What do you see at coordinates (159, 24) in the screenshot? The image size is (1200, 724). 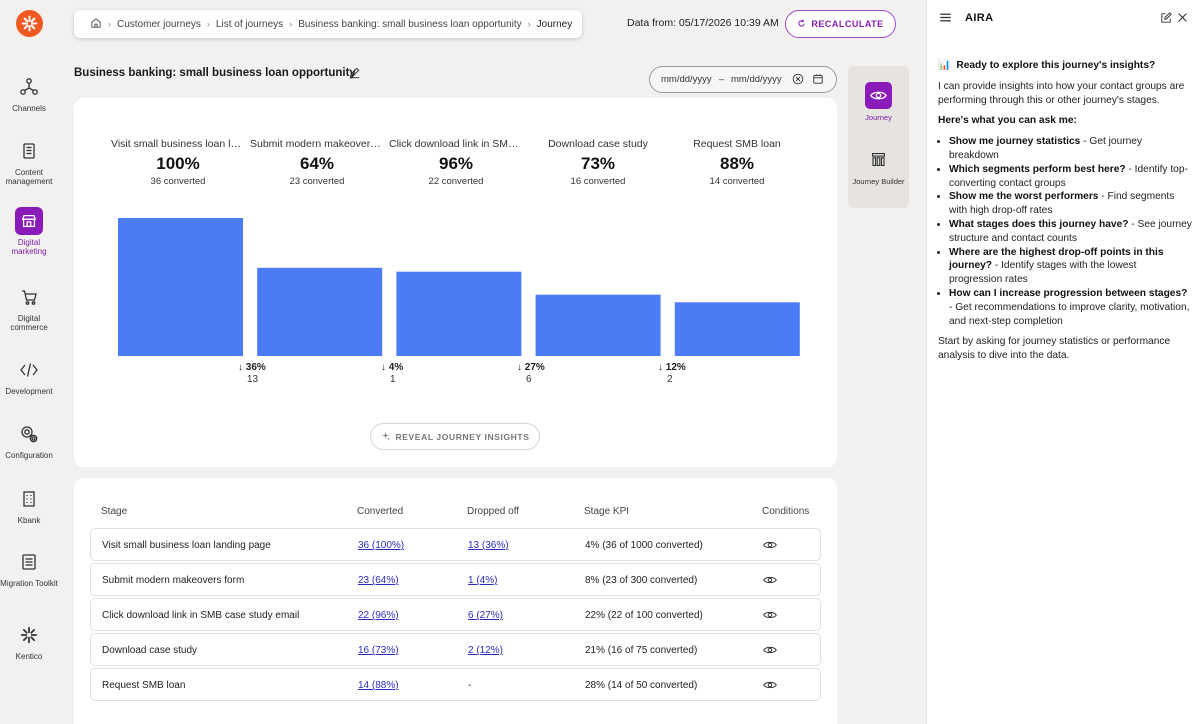 I see `breadcrumb-item: Customer journeys` at bounding box center [159, 24].